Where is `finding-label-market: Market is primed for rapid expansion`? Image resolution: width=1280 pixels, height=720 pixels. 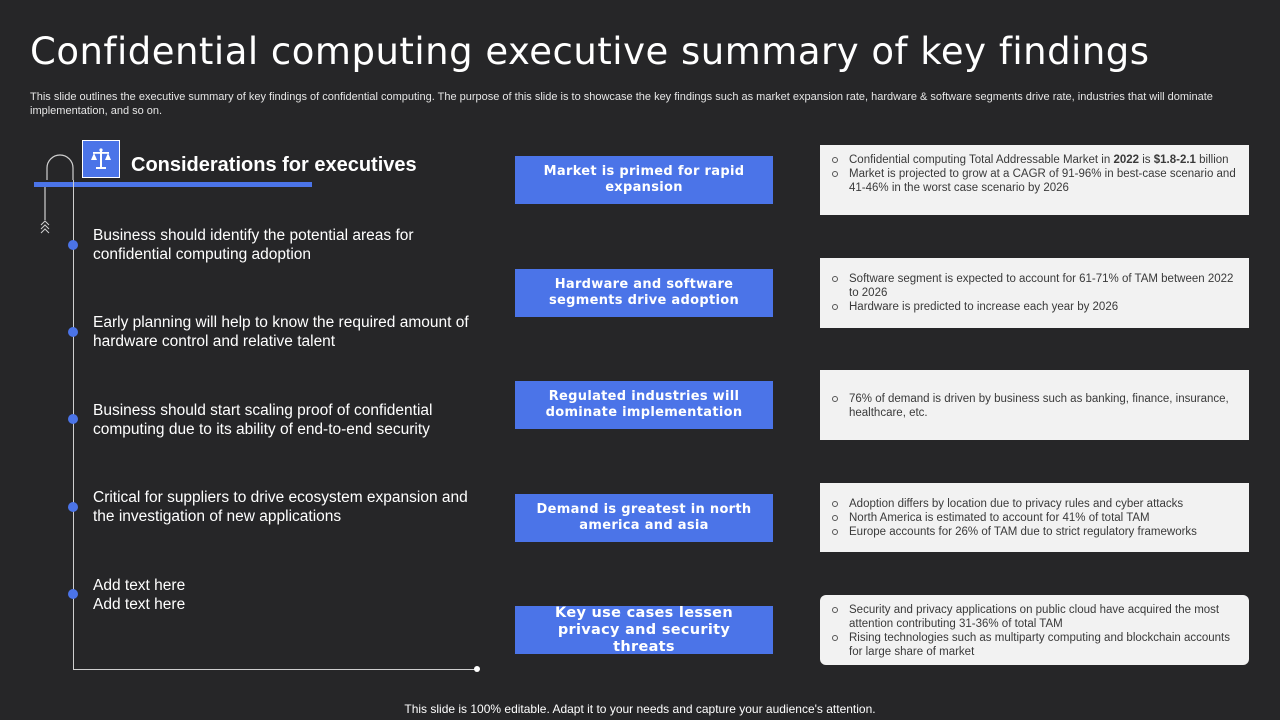
finding-label-market: Market is primed for rapid expansion is located at coordinates (644, 180).